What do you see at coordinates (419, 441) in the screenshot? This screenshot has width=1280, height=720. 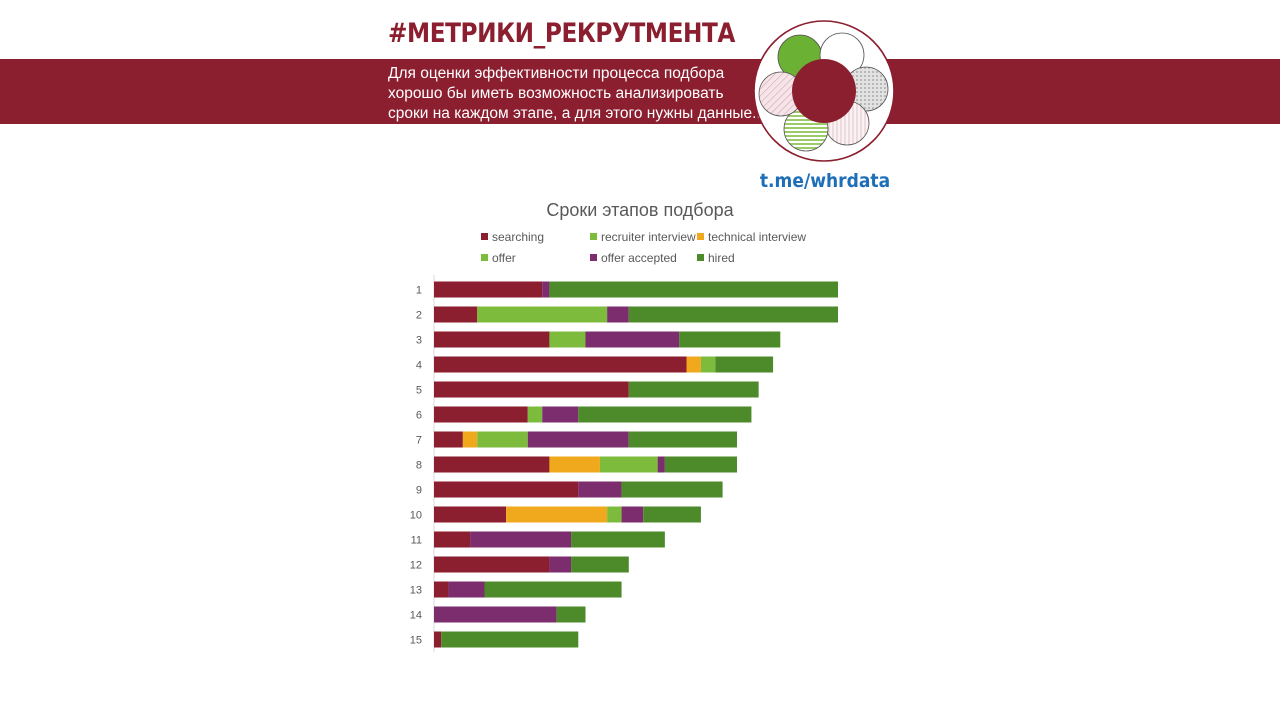 I see `tick-label: 7` at bounding box center [419, 441].